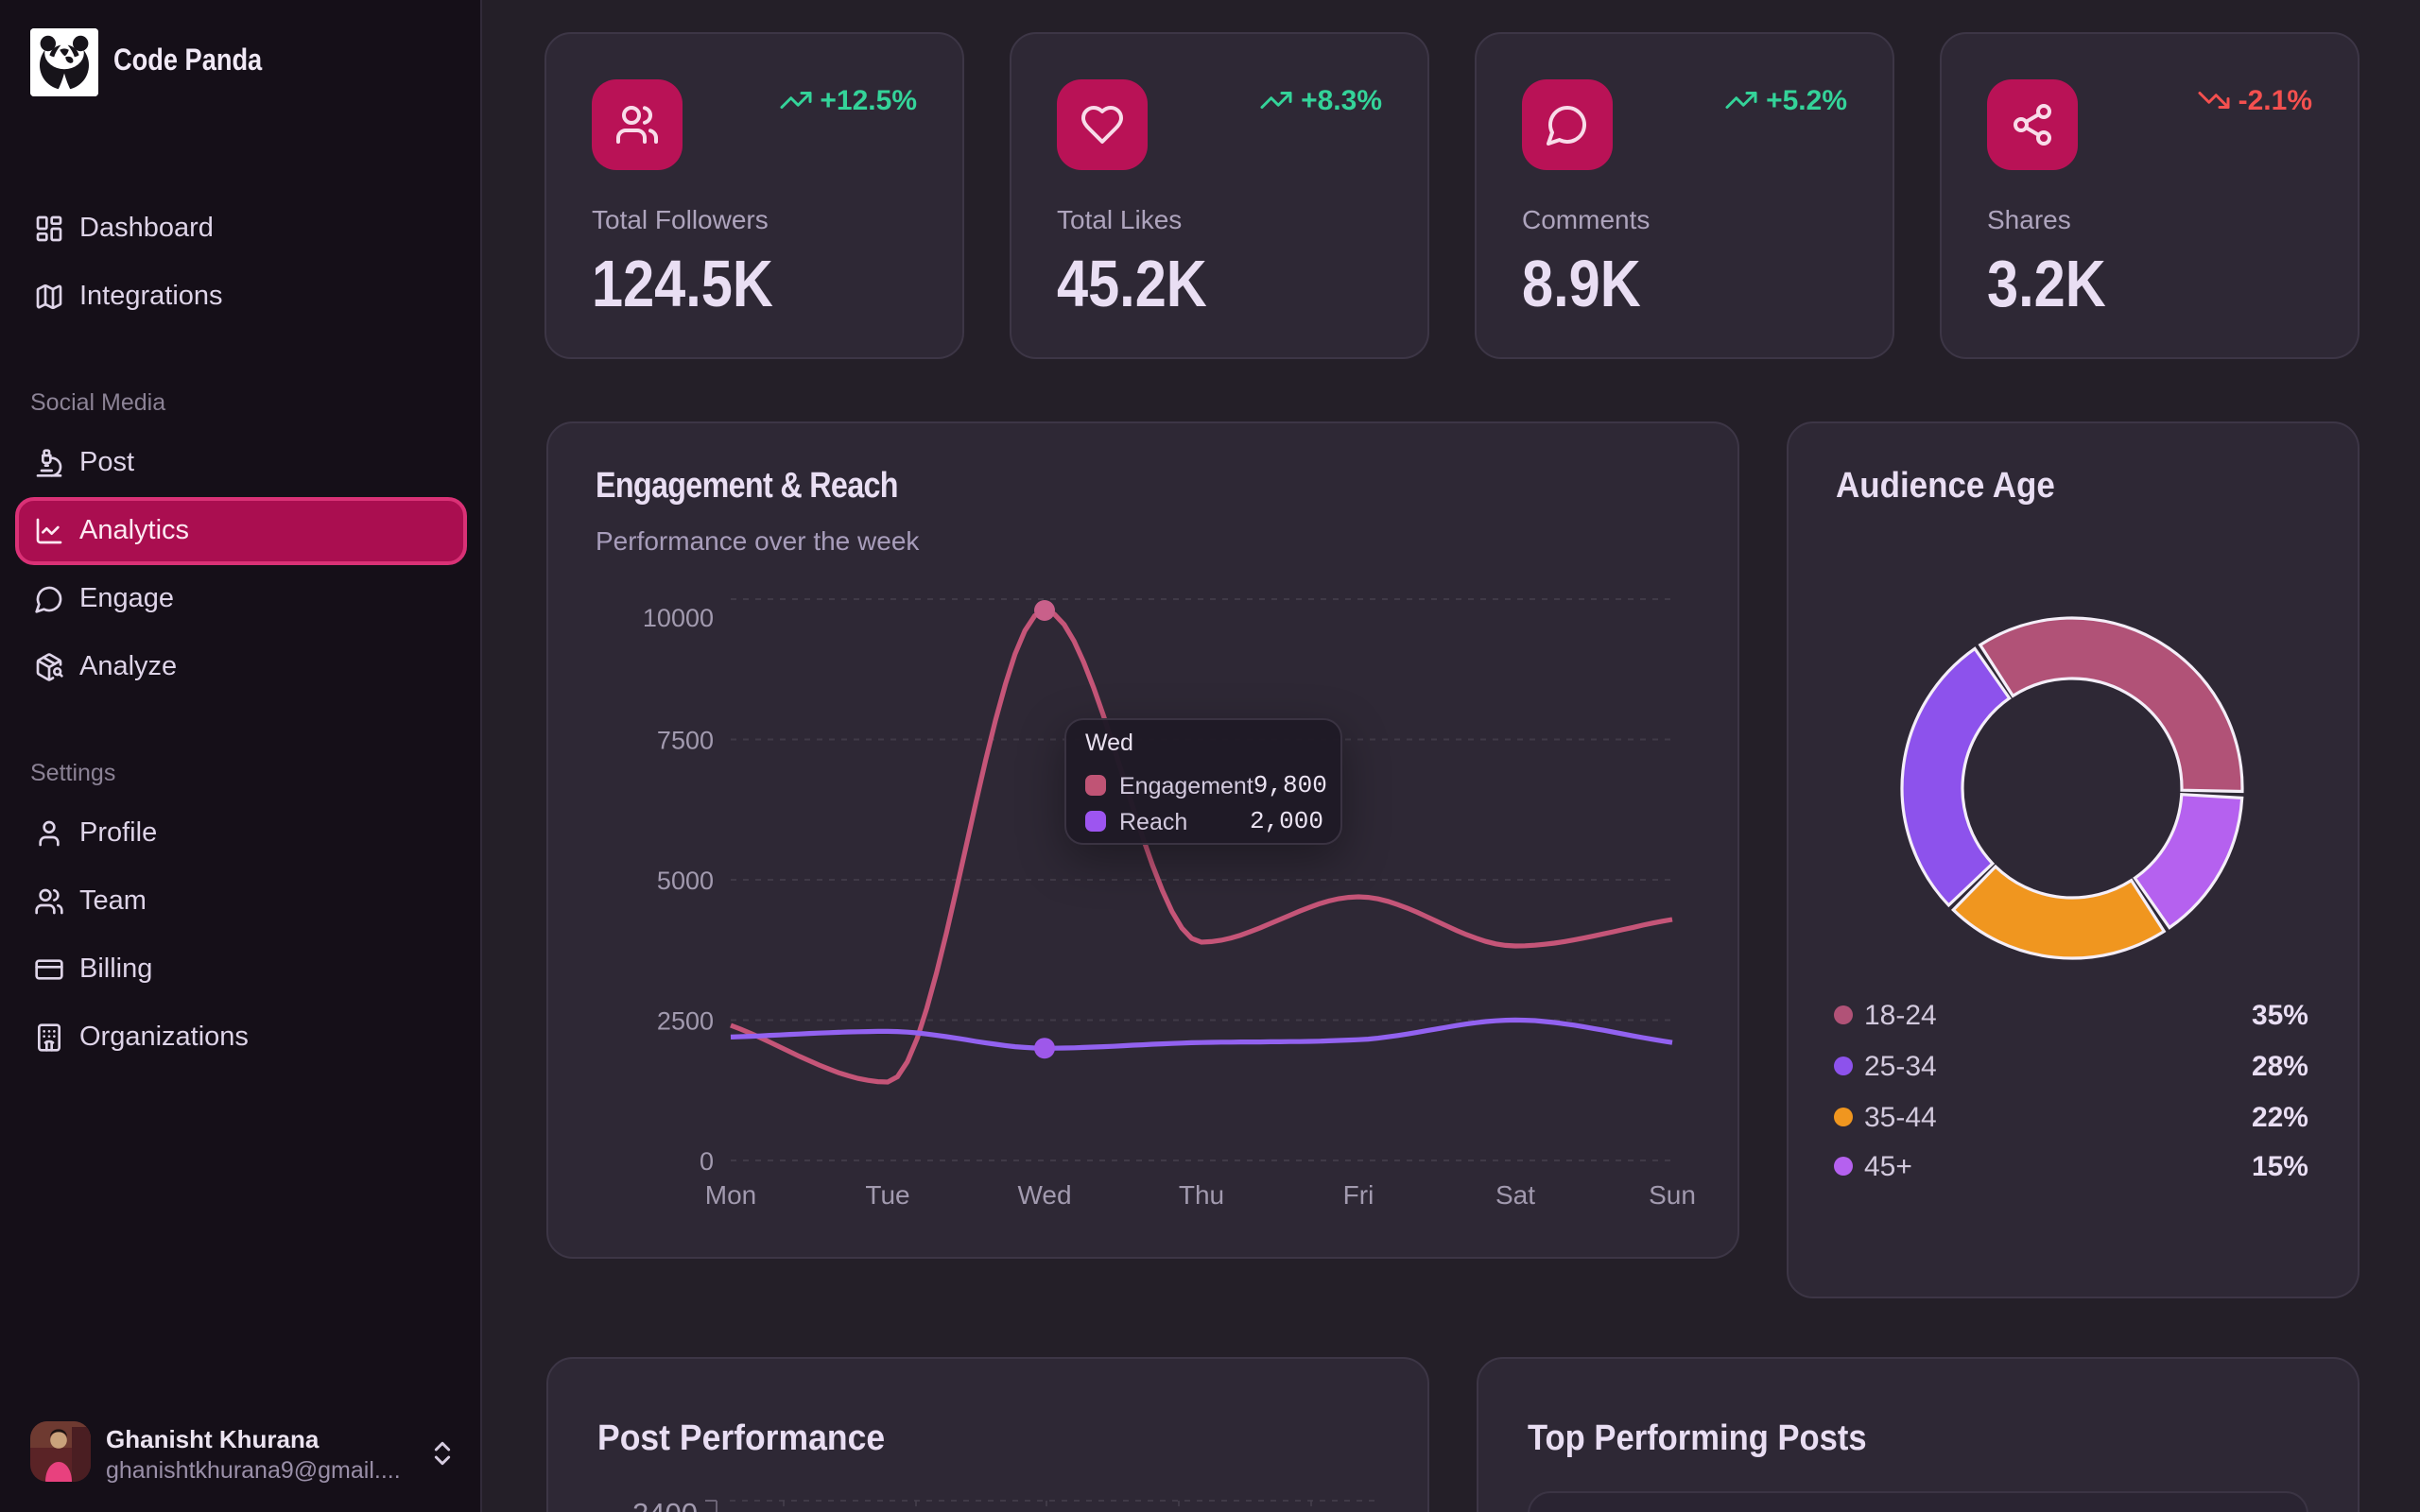 This screenshot has height=1512, width=2420. What do you see at coordinates (1359, 1195) in the screenshot?
I see `svg-text: Fri` at bounding box center [1359, 1195].